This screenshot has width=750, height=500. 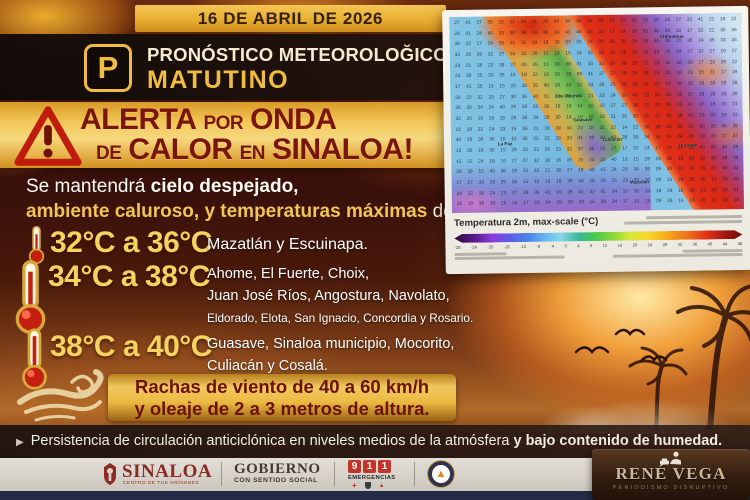 I want to click on sinaloa-crest-icon, so click(x=110, y=474).